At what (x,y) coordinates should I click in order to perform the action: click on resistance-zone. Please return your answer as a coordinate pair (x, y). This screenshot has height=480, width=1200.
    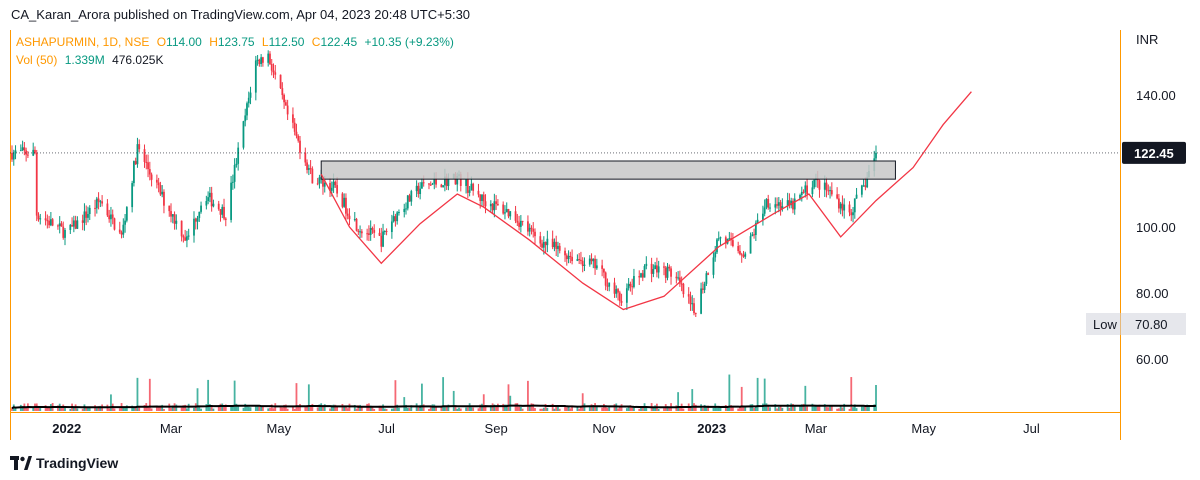
    Looking at the image, I should click on (608, 170).